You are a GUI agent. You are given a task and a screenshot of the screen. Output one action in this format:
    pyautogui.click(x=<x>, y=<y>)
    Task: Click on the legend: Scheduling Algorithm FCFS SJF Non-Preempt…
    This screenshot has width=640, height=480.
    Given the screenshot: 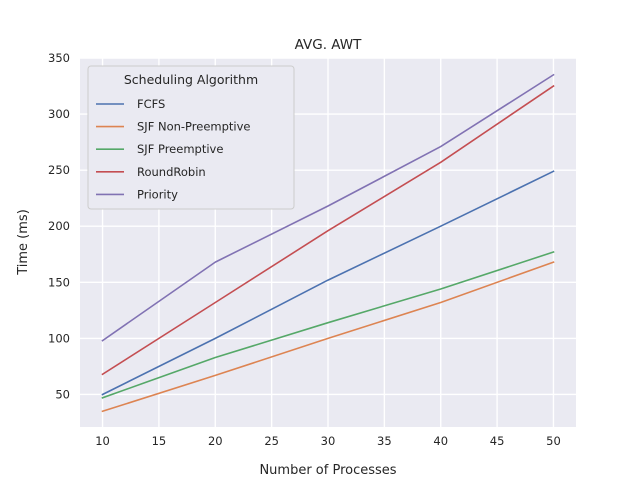 What is the action you would take?
    pyautogui.click(x=191, y=137)
    